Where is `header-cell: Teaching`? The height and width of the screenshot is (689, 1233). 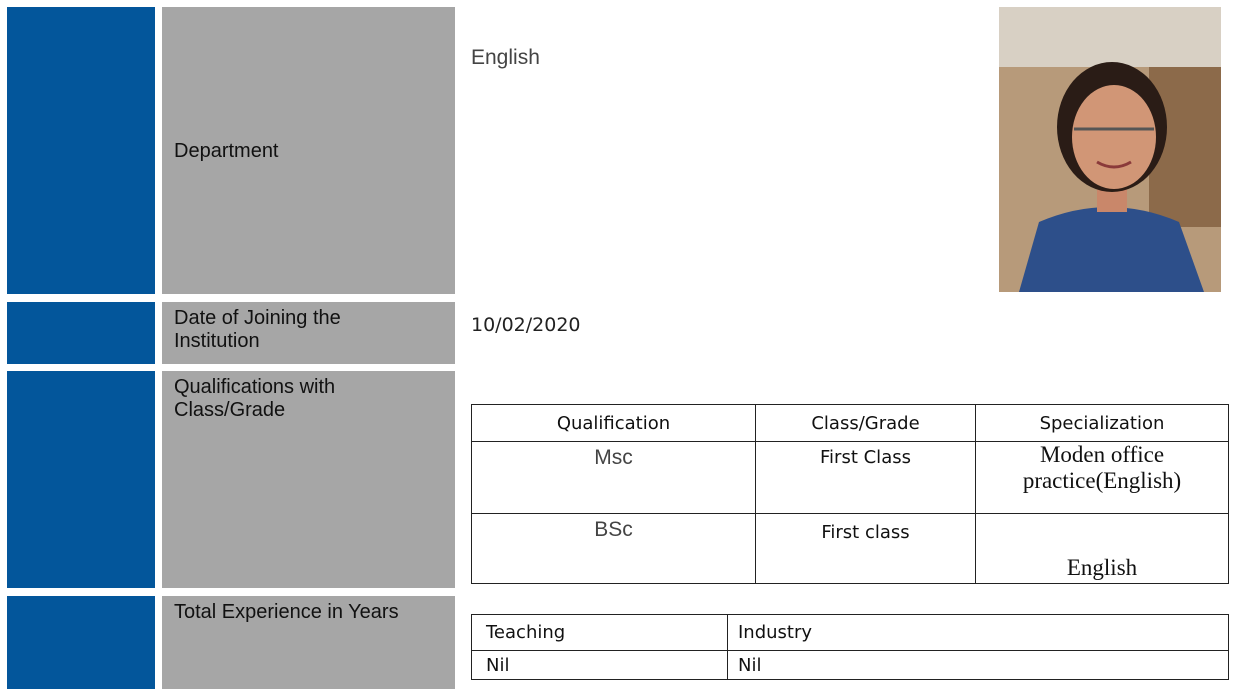
header-cell: Teaching is located at coordinates (599, 632).